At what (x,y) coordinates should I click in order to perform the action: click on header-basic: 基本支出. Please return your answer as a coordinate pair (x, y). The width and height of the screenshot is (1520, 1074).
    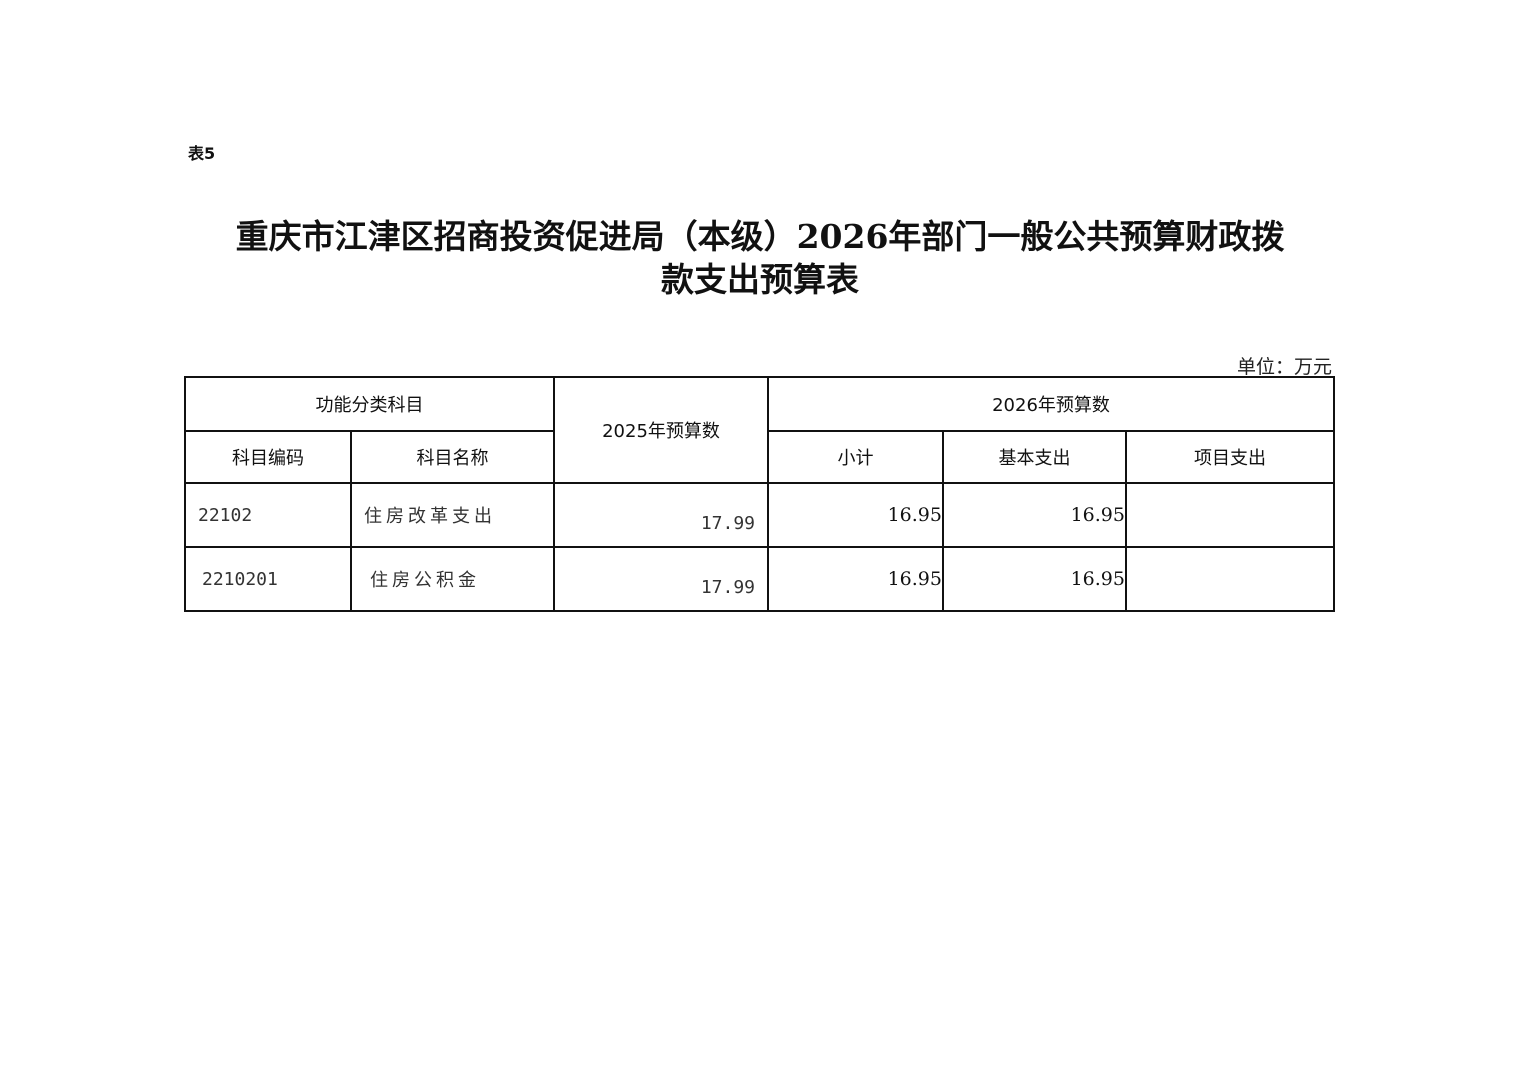
    Looking at the image, I should click on (1034, 457).